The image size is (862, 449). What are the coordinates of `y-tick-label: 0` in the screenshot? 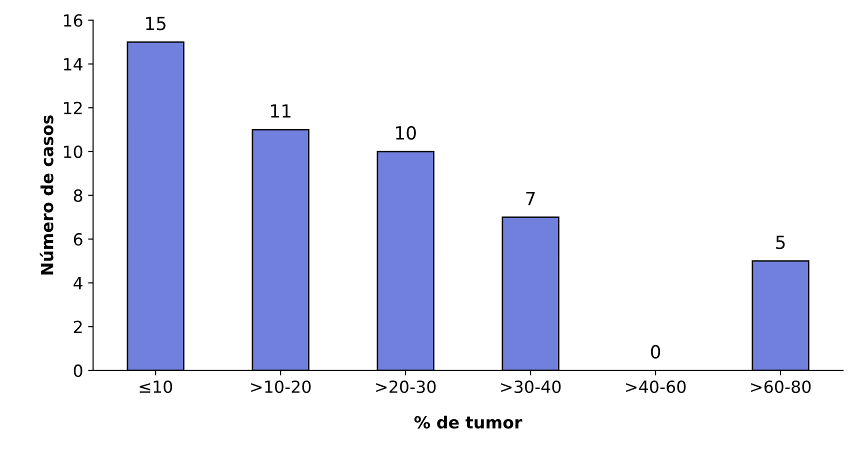 It's located at (78, 370).